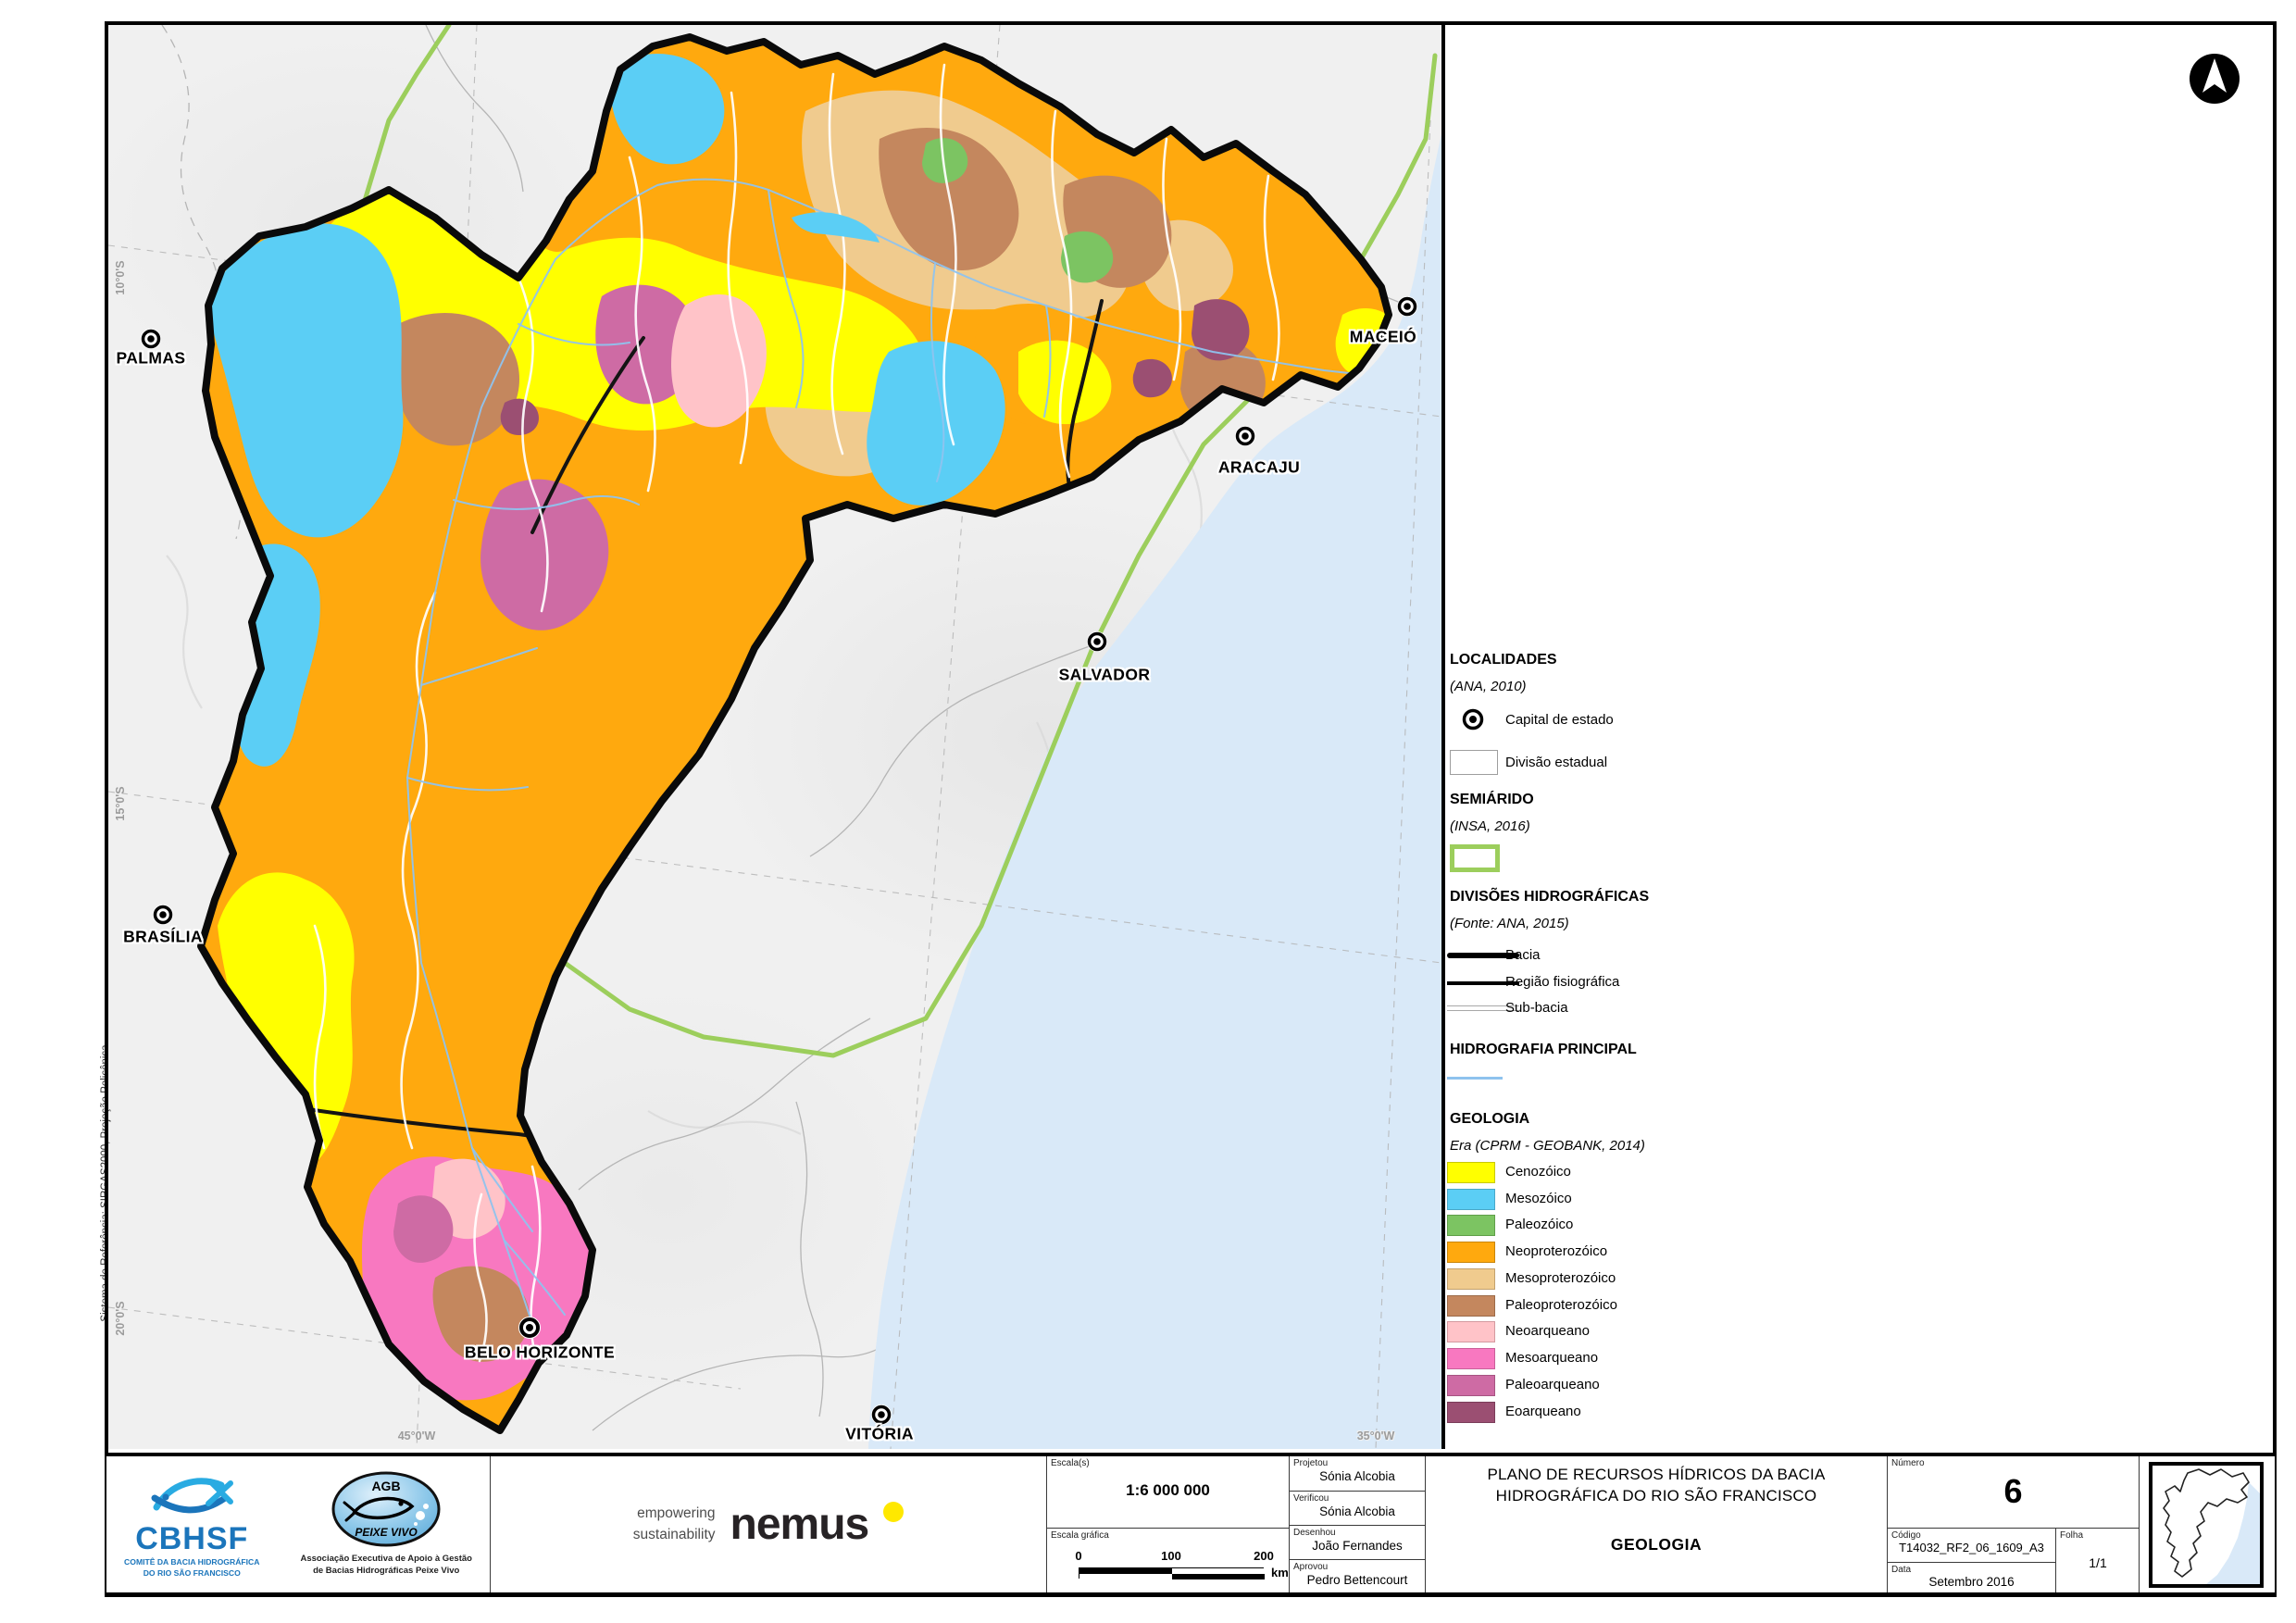 The width and height of the screenshot is (2296, 1623). Describe the element at coordinates (151, 339) in the screenshot. I see `city-marker-palmas` at that location.